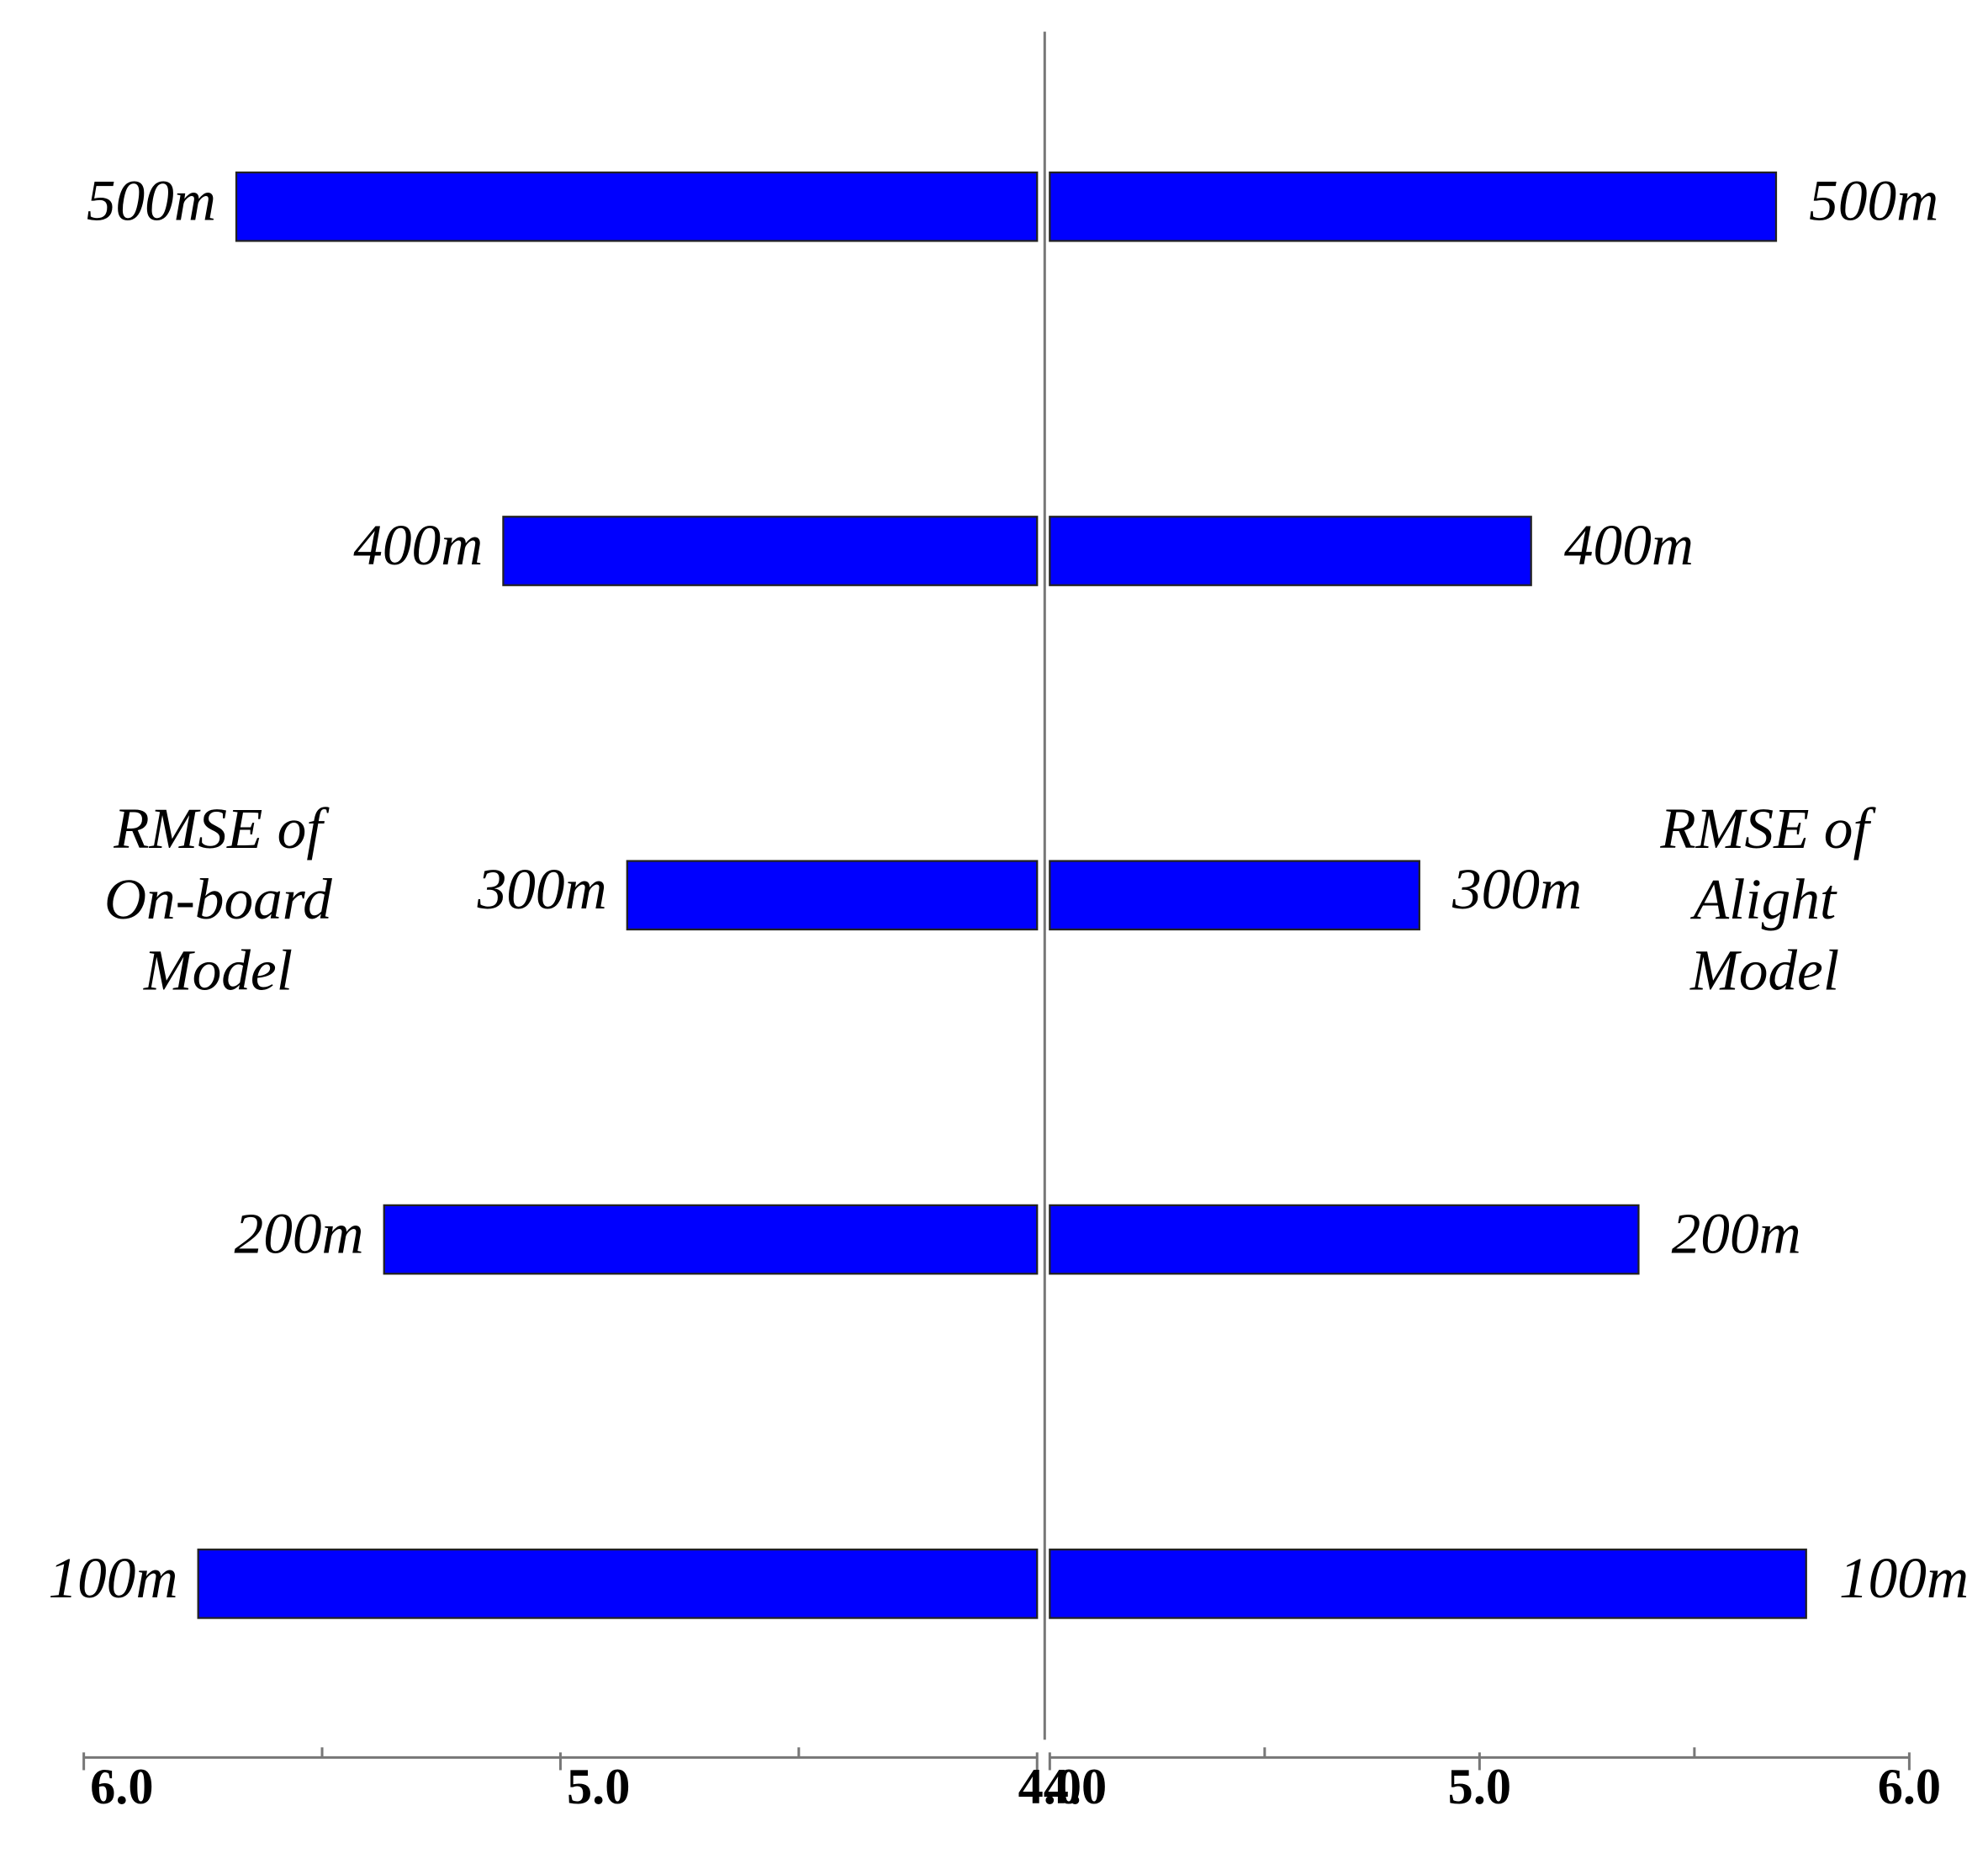 The height and width of the screenshot is (1864, 1988). What do you see at coordinates (1763, 898) in the screenshot?
I see `axis-label: Alight` at bounding box center [1763, 898].